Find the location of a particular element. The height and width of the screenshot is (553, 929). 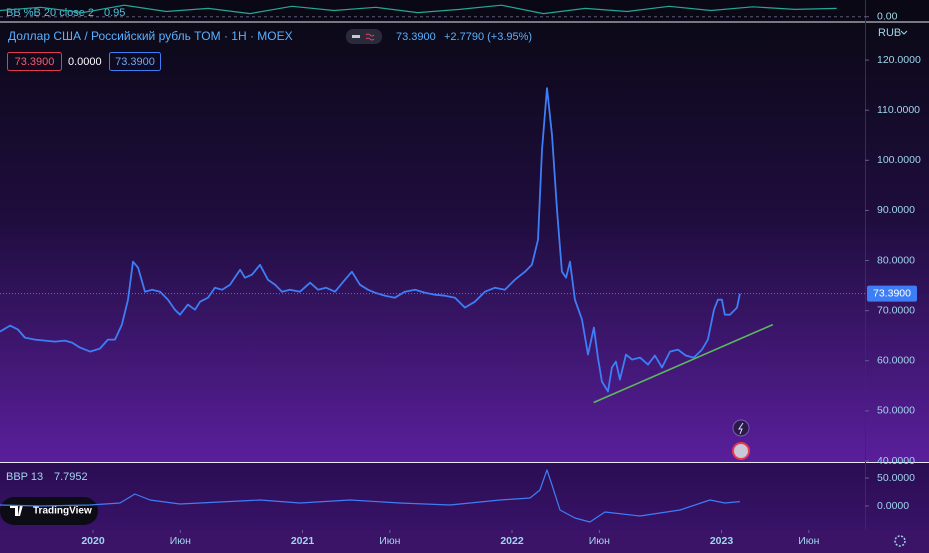

indicator-value: 0.95 is located at coordinates (114, 13).